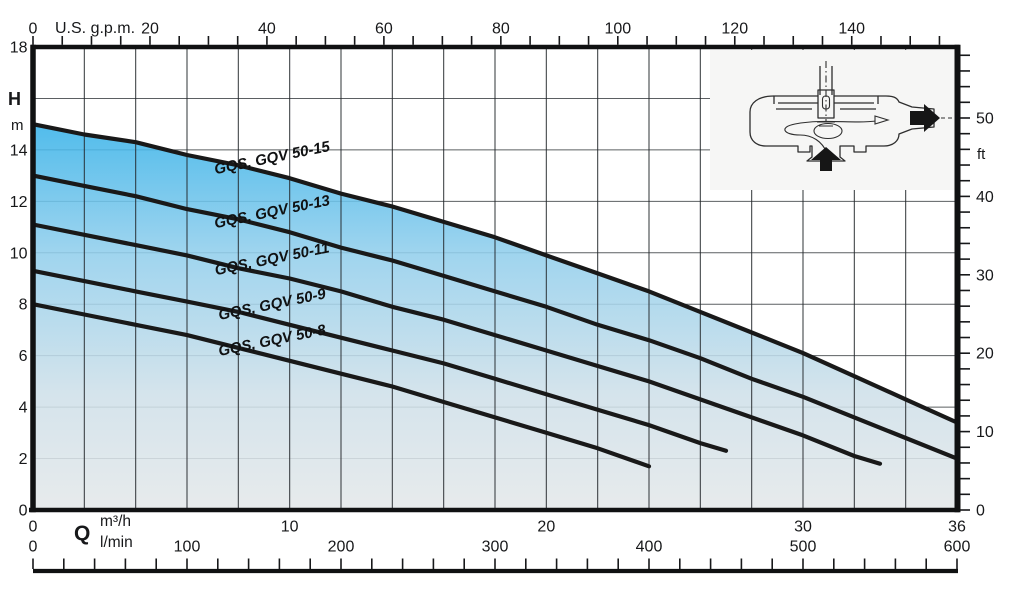 The width and height of the screenshot is (1020, 597). I want to click on left-axis-tick-label: 6, so click(23, 356).